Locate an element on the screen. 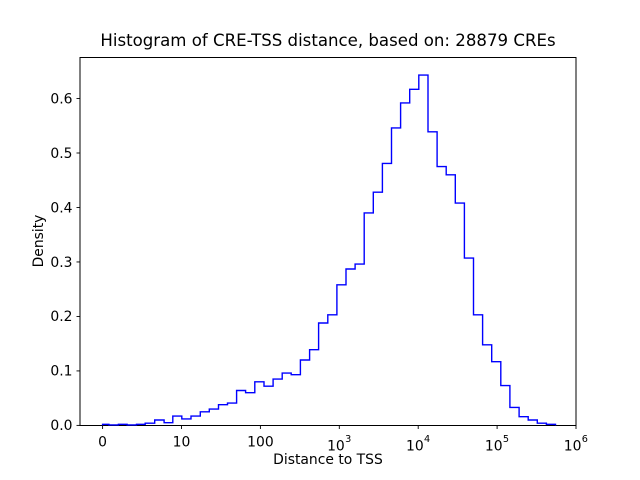  x-tick-label: 100 is located at coordinates (260, 443).